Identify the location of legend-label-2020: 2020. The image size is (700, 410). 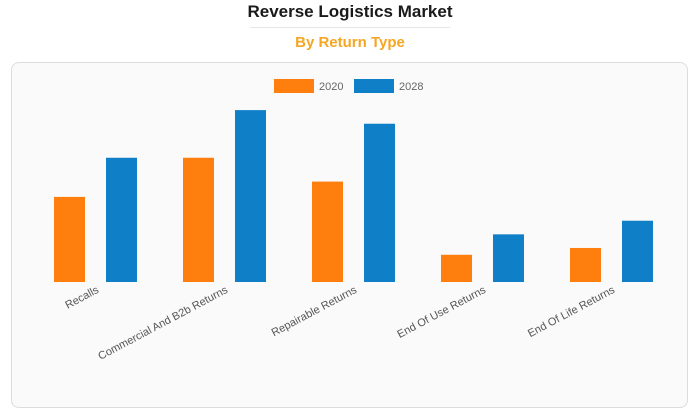
(331, 87).